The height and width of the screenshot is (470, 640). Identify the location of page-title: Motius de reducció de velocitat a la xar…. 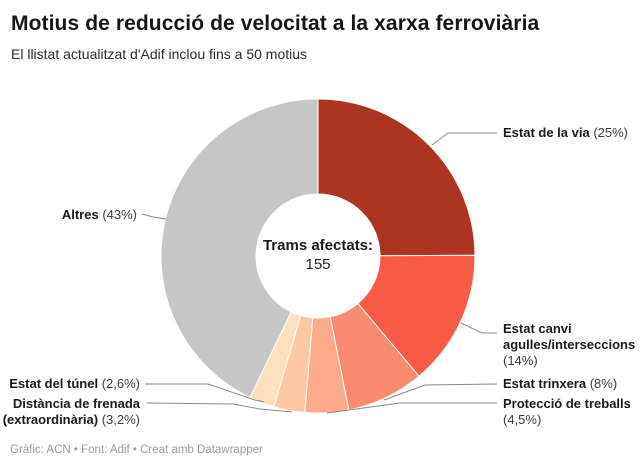
(275, 23).